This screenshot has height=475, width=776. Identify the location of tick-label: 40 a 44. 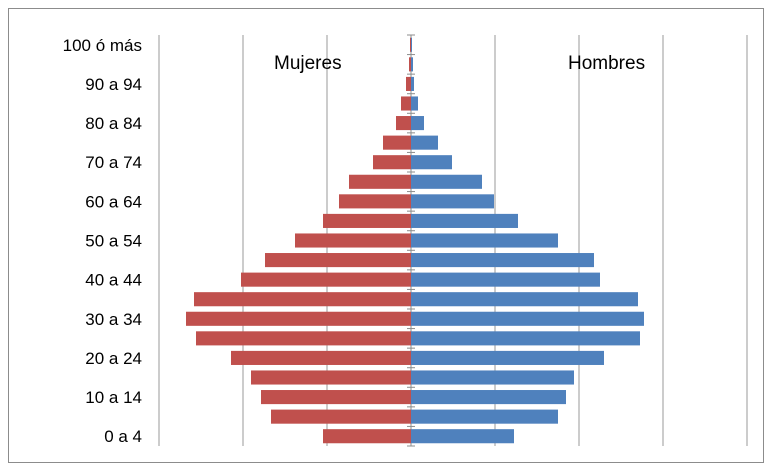
(113, 280).